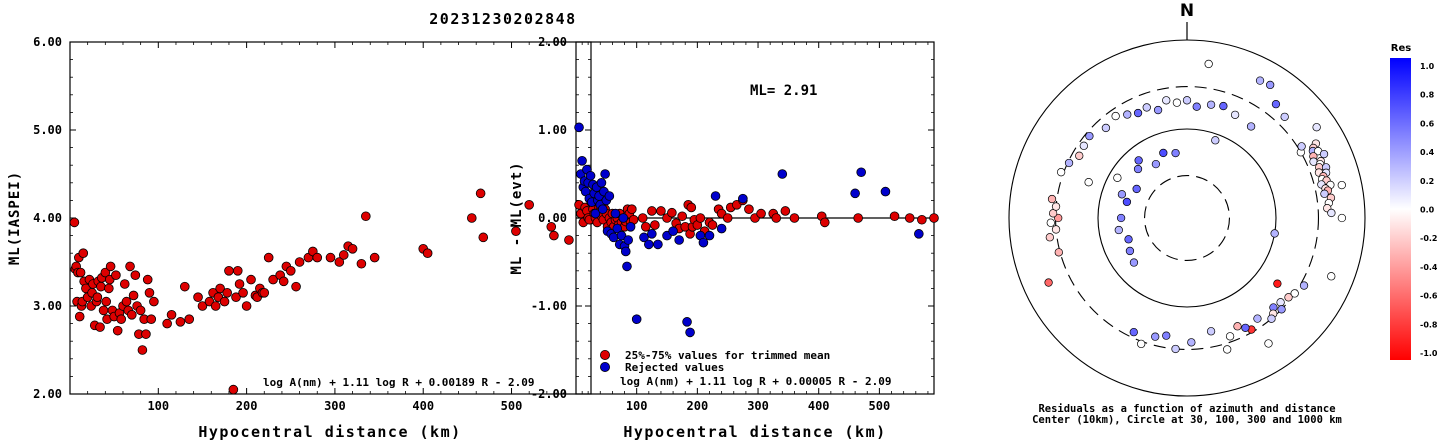  I want to click on x-tick-label: 400, so click(423, 406).